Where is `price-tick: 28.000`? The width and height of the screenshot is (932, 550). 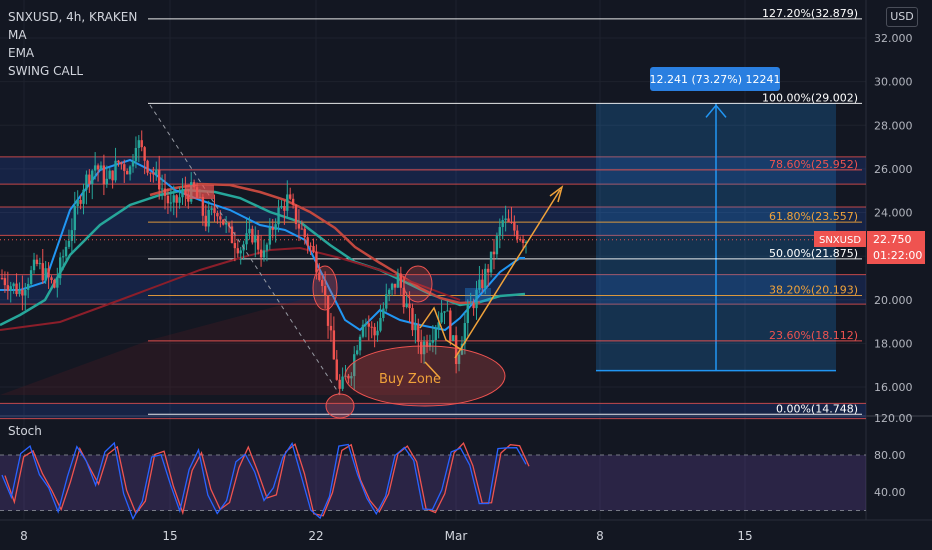 price-tick: 28.000 is located at coordinates (893, 125).